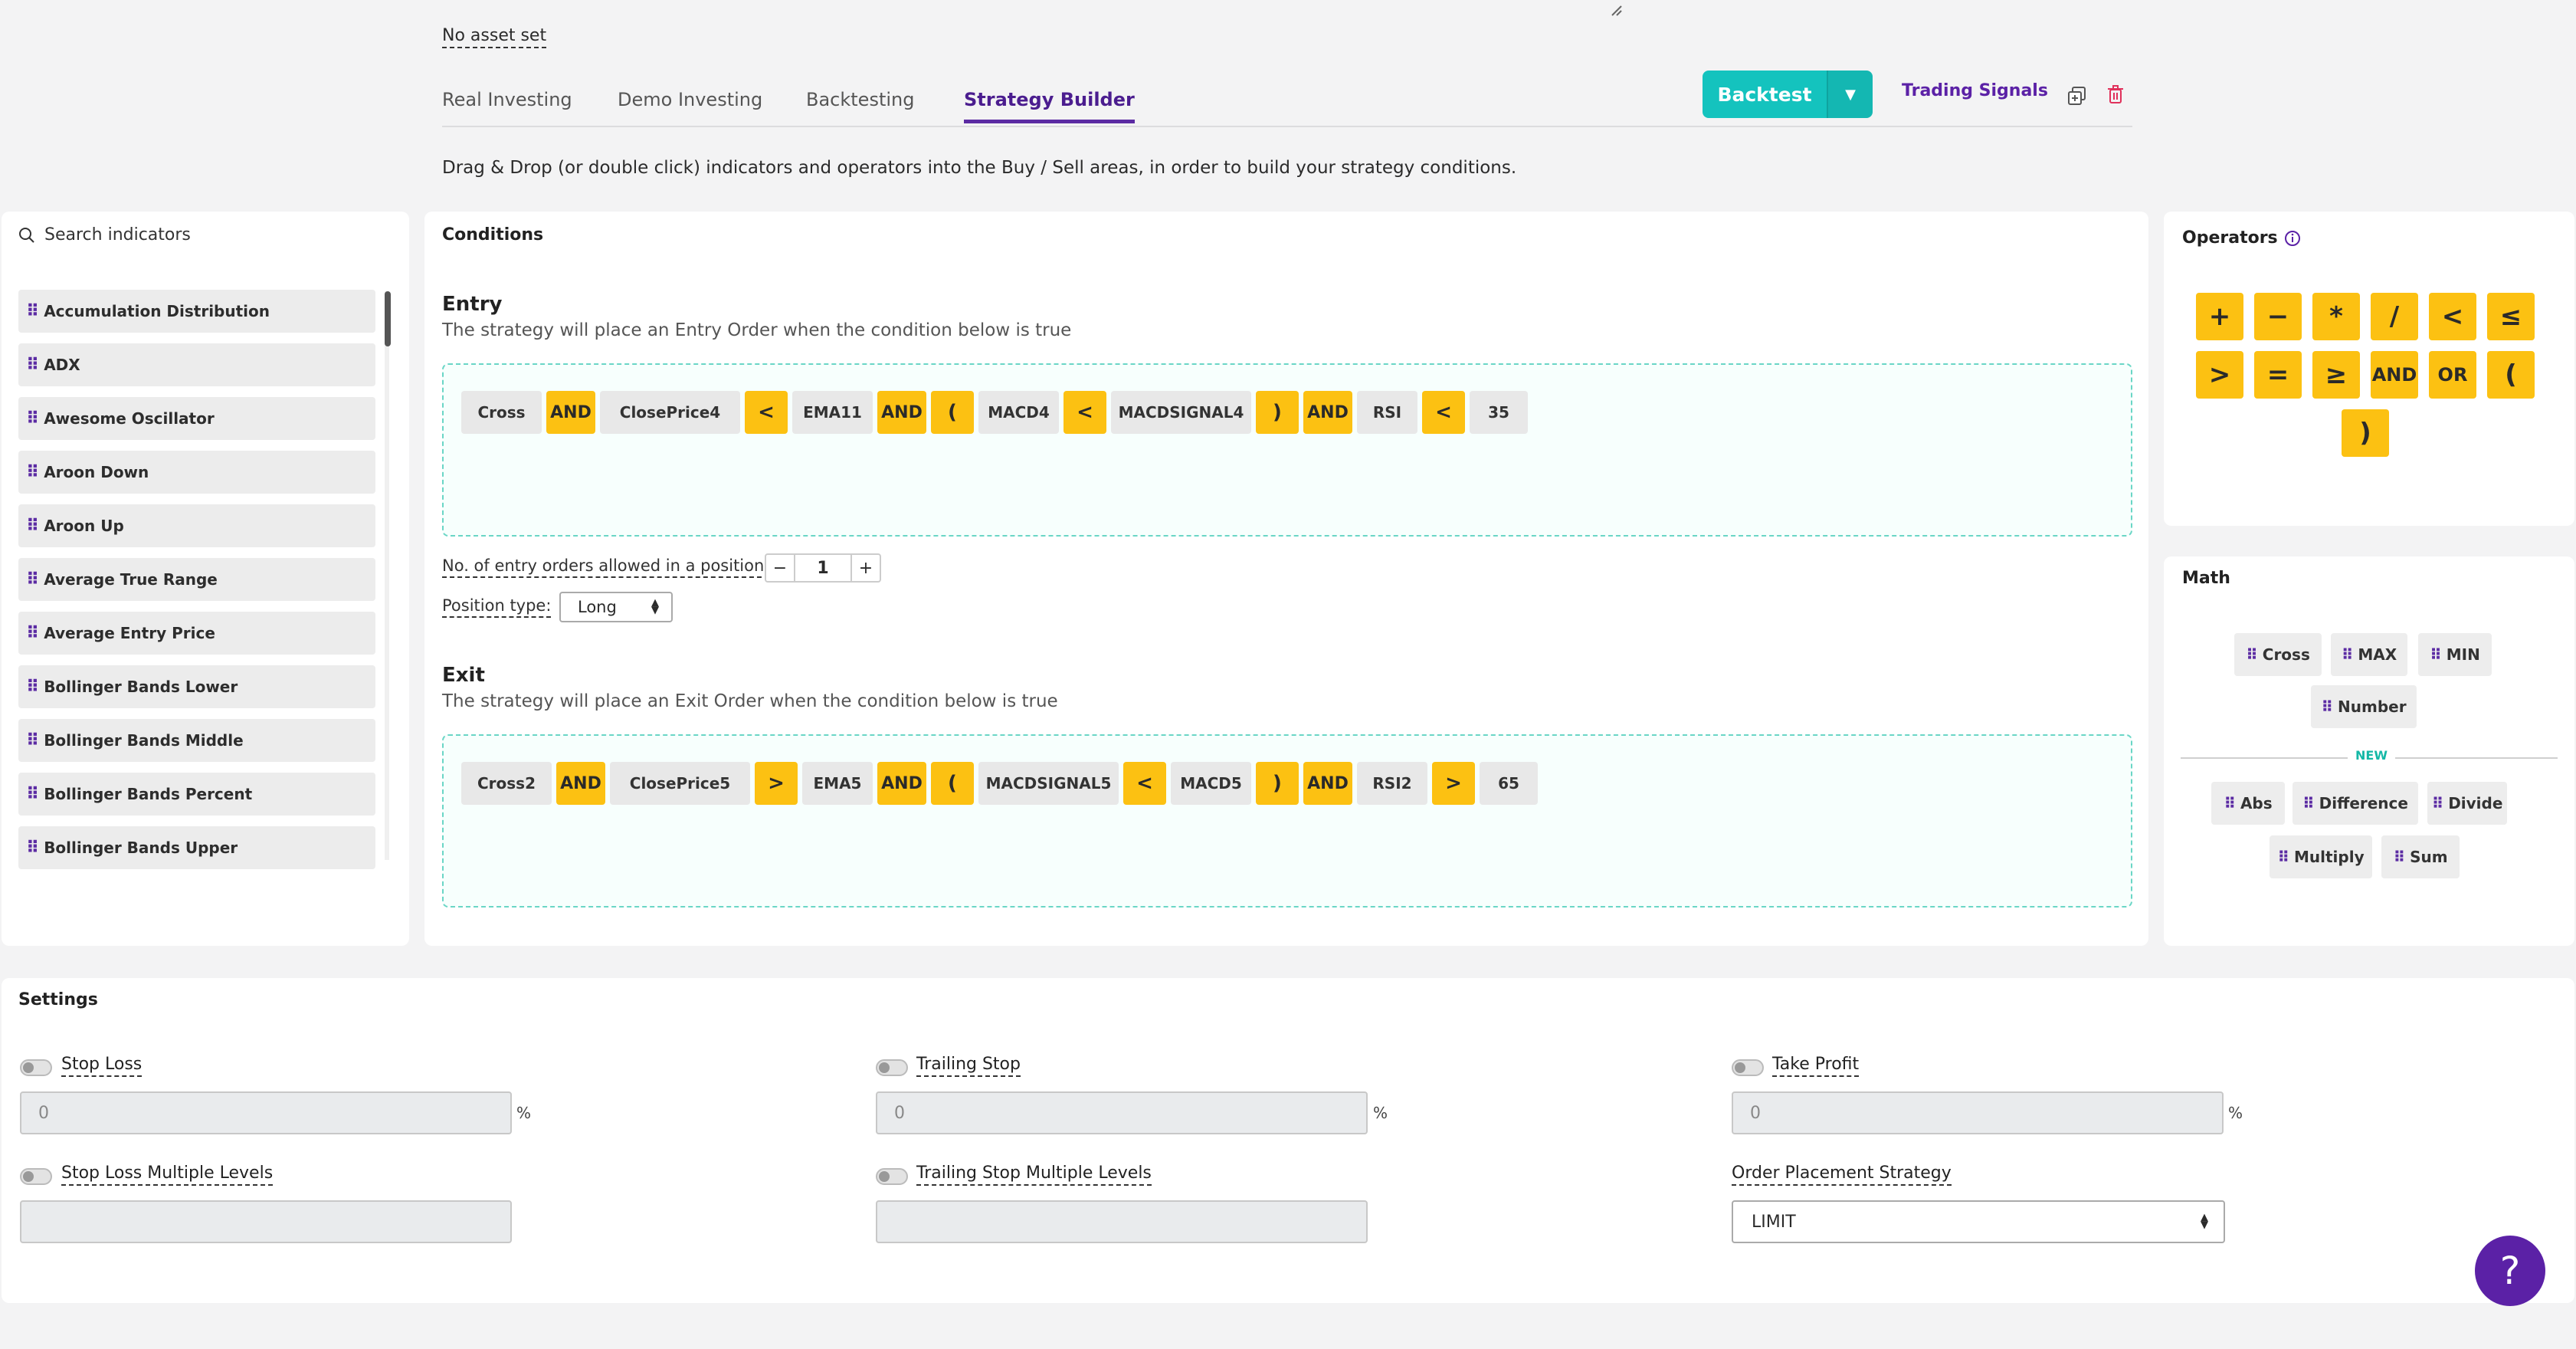  I want to click on indicator-token-closeprice4: ClosePrice4, so click(670, 412).